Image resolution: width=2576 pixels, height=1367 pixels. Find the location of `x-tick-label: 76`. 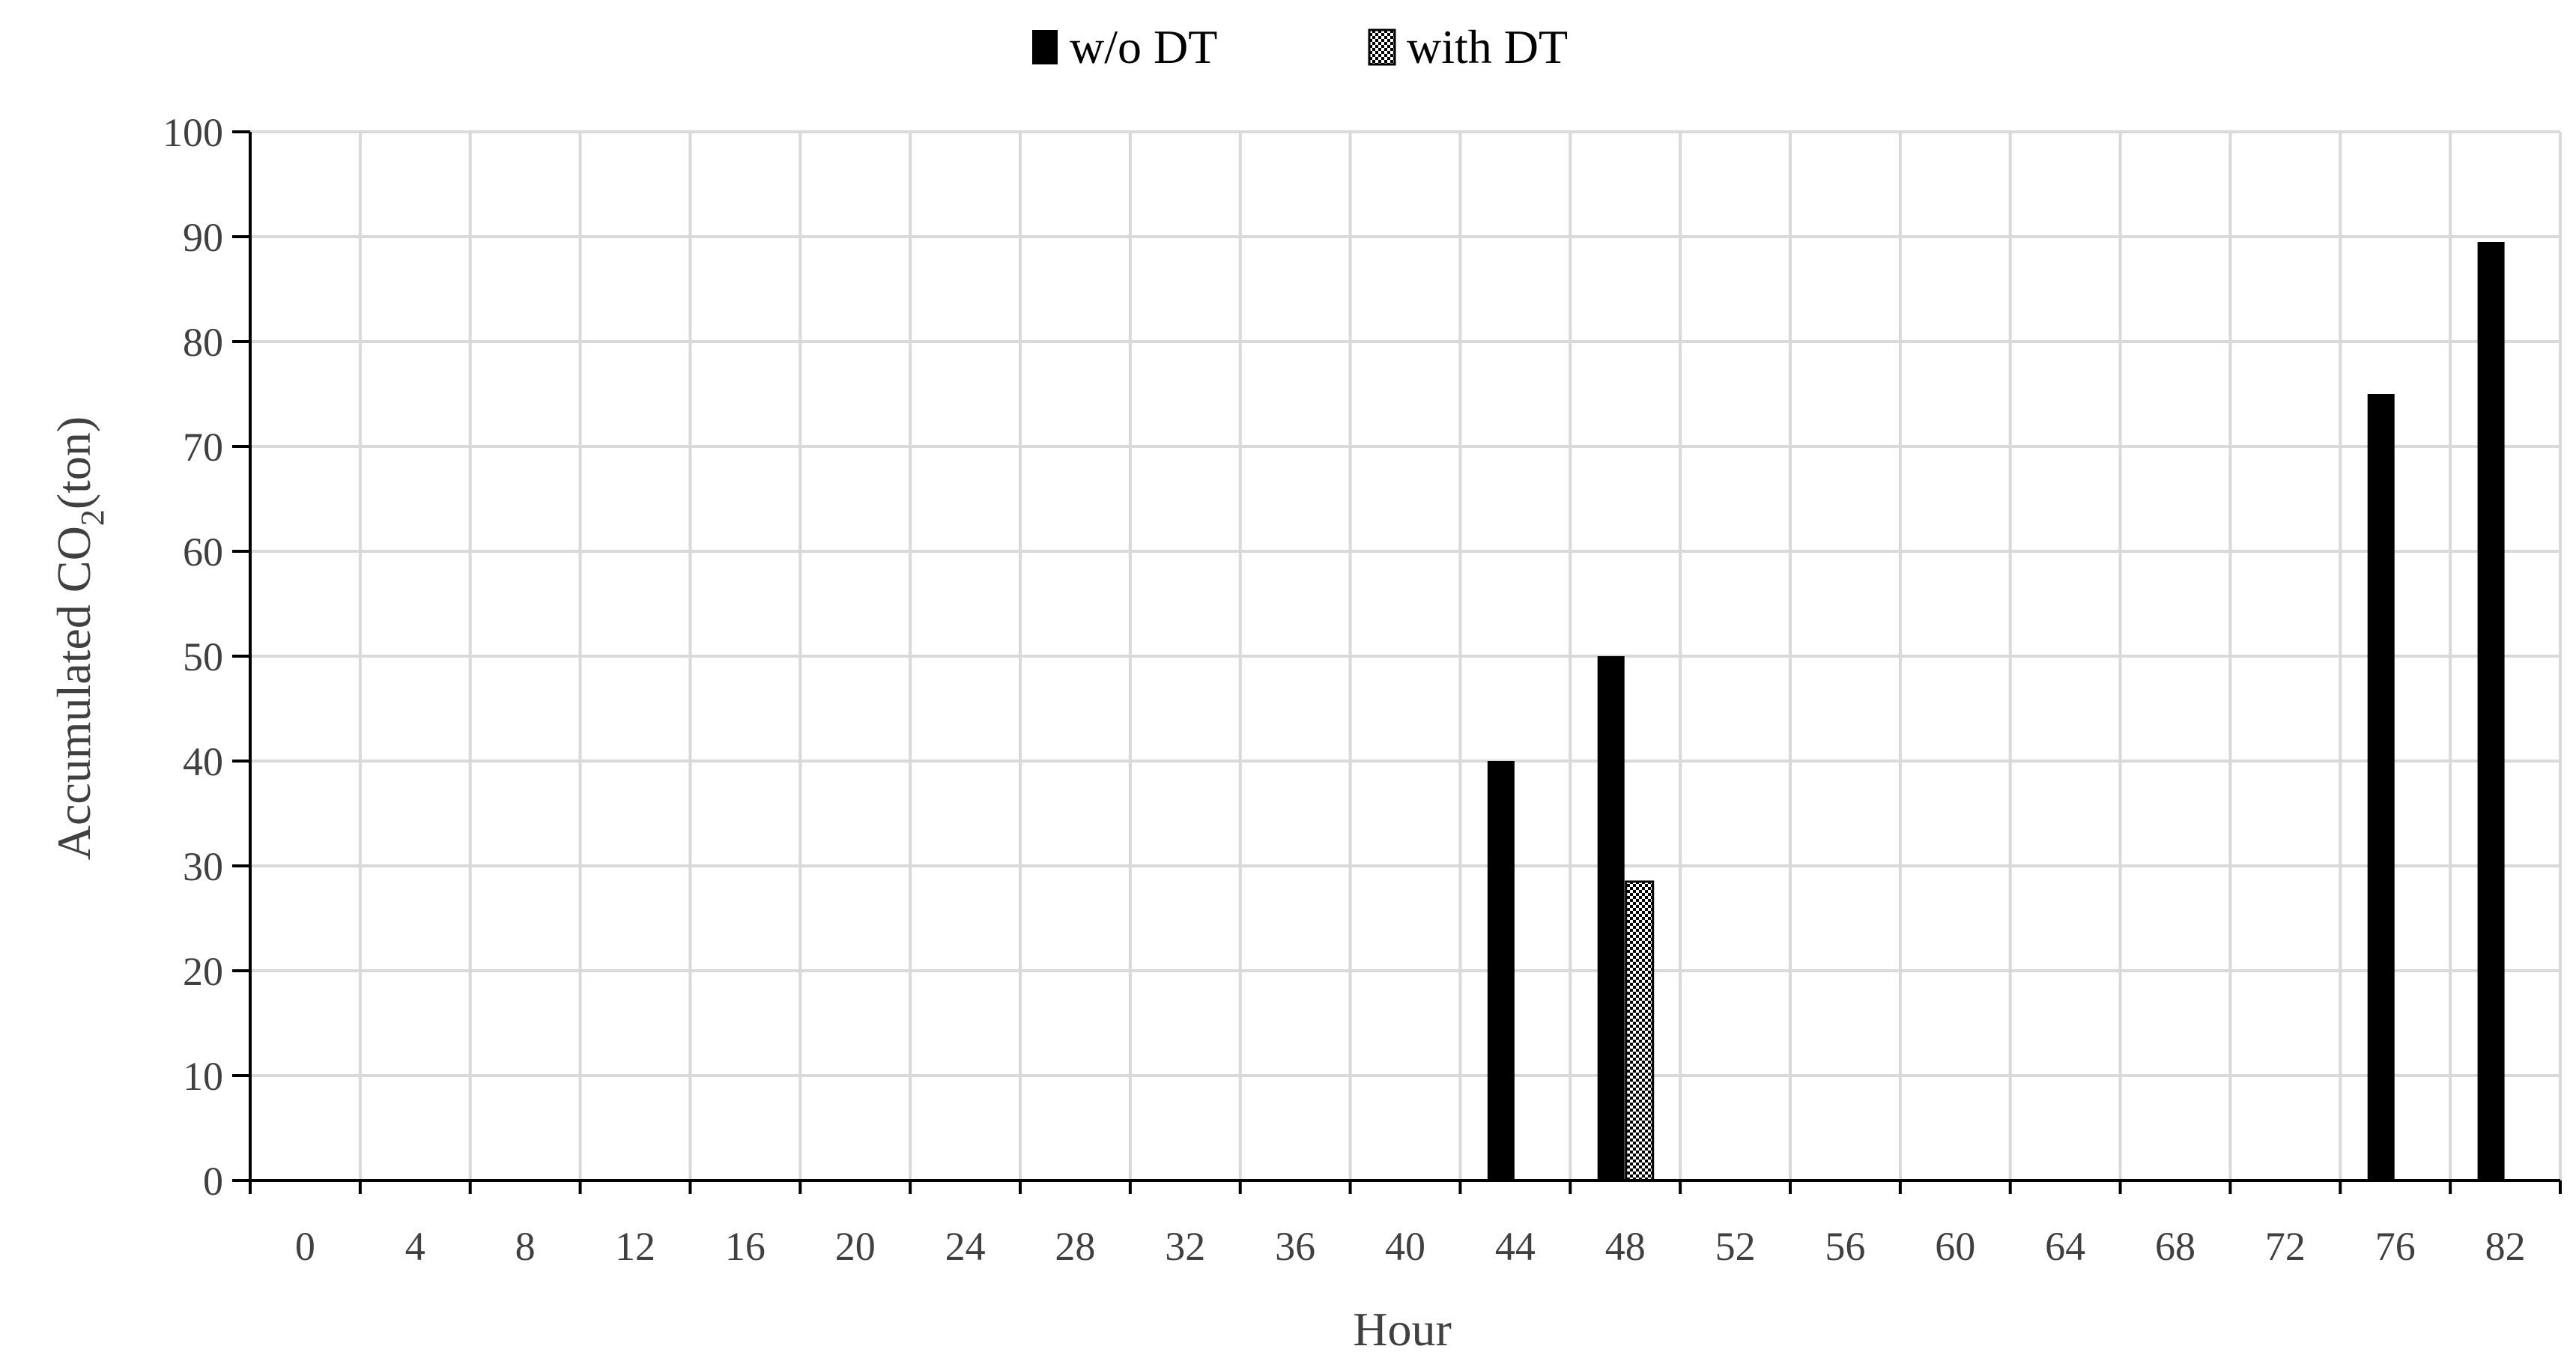

x-tick-label: 76 is located at coordinates (2395, 1246).